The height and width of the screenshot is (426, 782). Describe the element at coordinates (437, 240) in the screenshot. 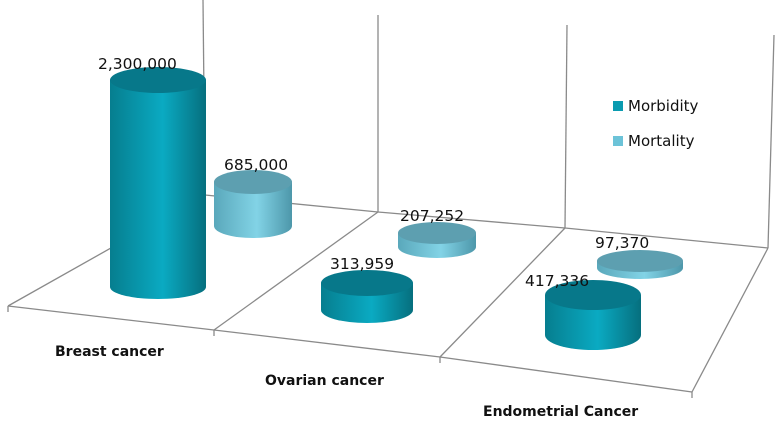

I see `bar-ovarian-mortality` at that location.